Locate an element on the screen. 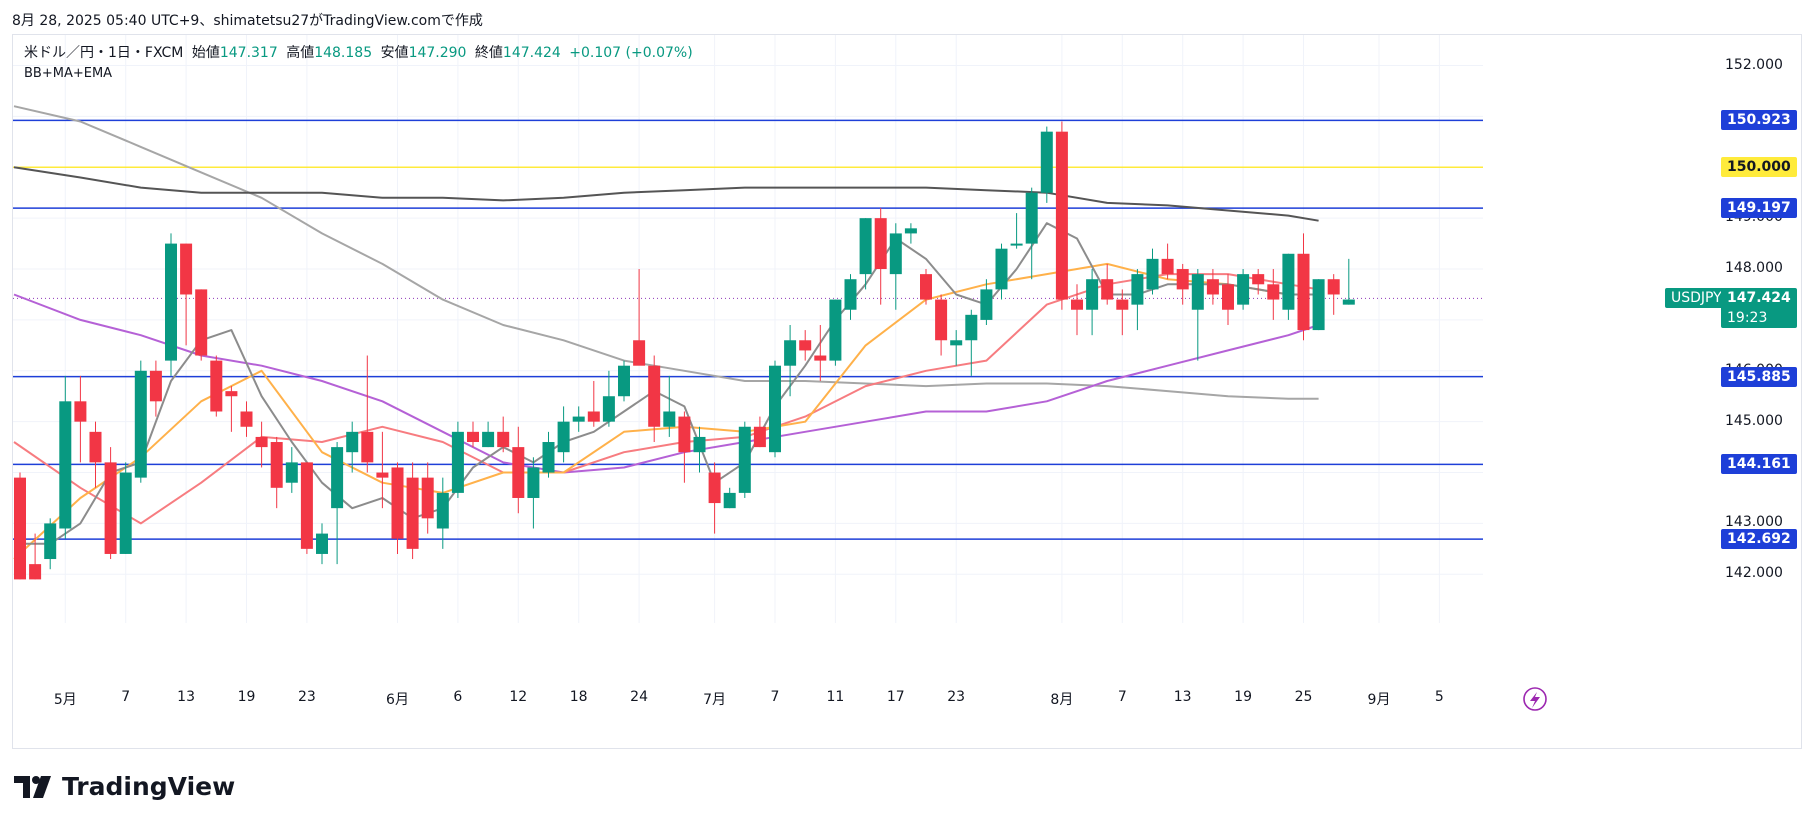 The width and height of the screenshot is (1814, 824). tradingview-logo-icon is located at coordinates (32, 786).